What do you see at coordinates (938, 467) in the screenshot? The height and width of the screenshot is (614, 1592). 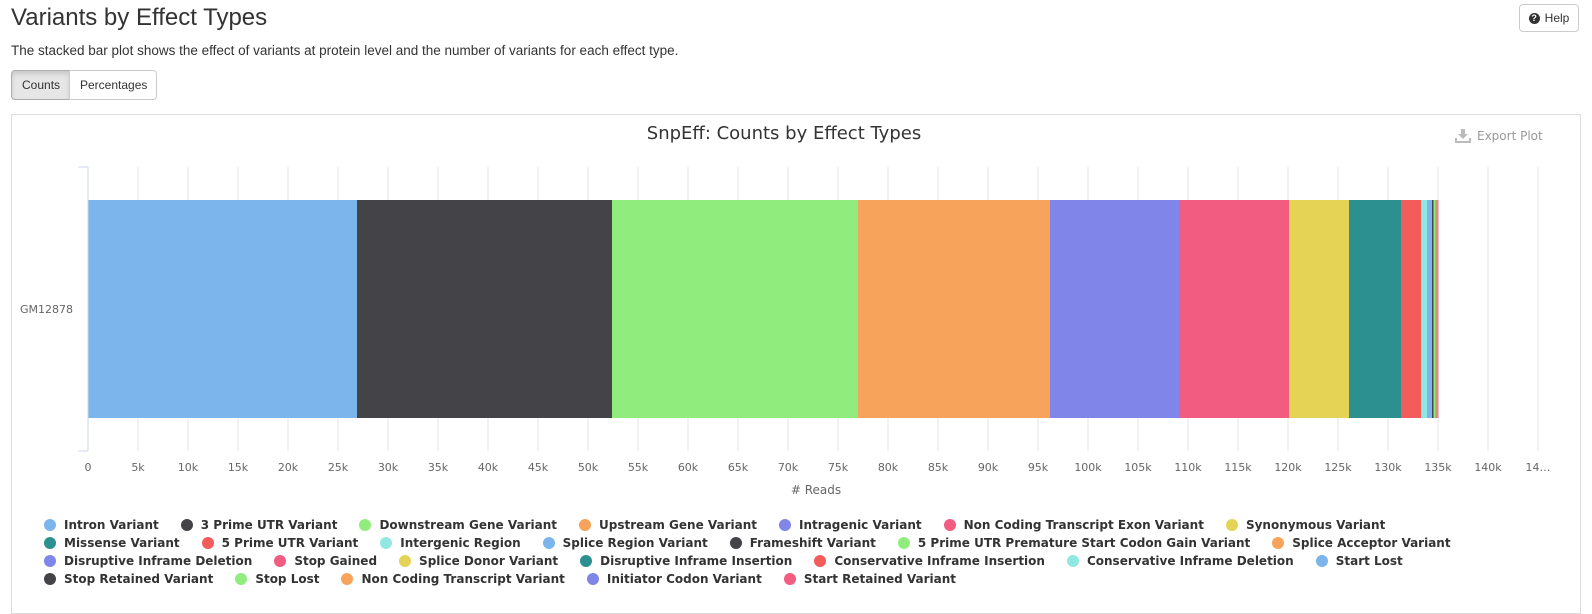 I see `x-tick-label: 85k` at bounding box center [938, 467].